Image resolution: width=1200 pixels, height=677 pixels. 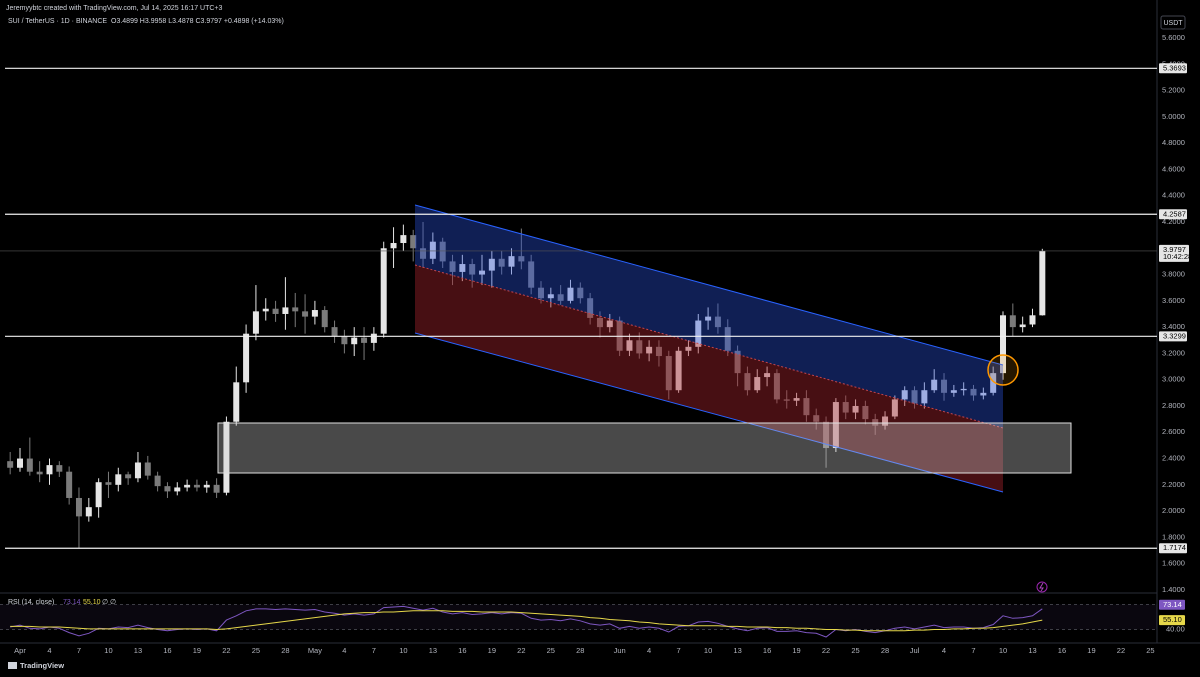 I want to click on symbol-title: SUI / TetherUS · 1D · BINANCE, so click(x=57, y=21).